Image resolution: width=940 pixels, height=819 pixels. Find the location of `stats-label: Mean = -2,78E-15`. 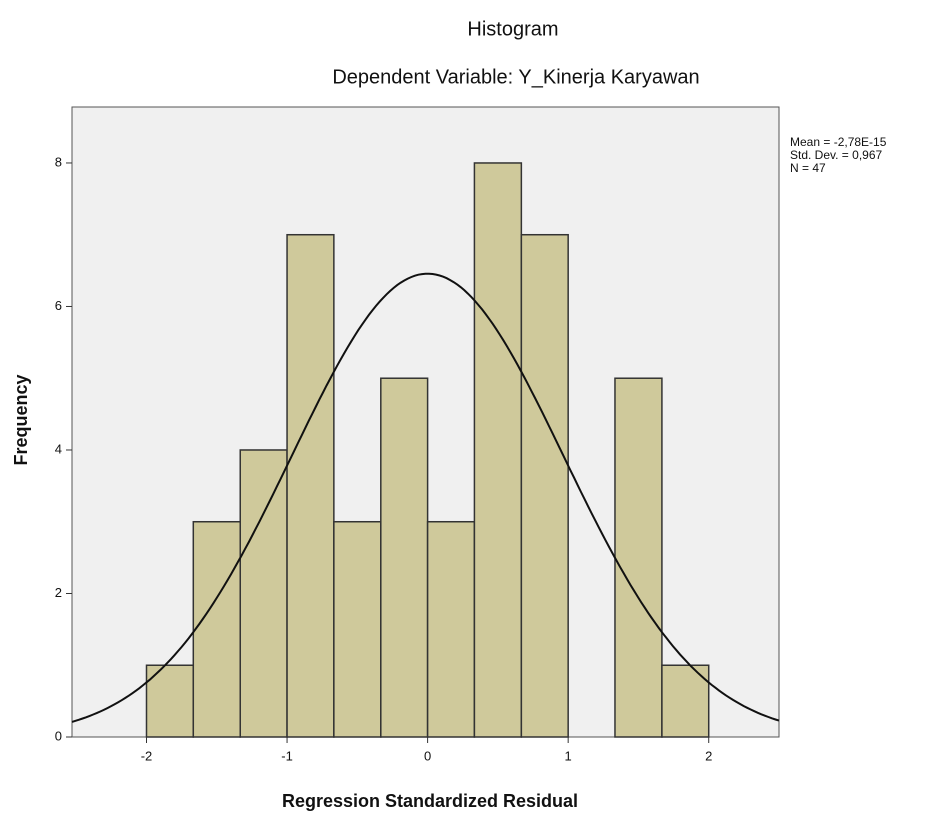

stats-label: Mean = -2,78E-15 is located at coordinates (838, 142).